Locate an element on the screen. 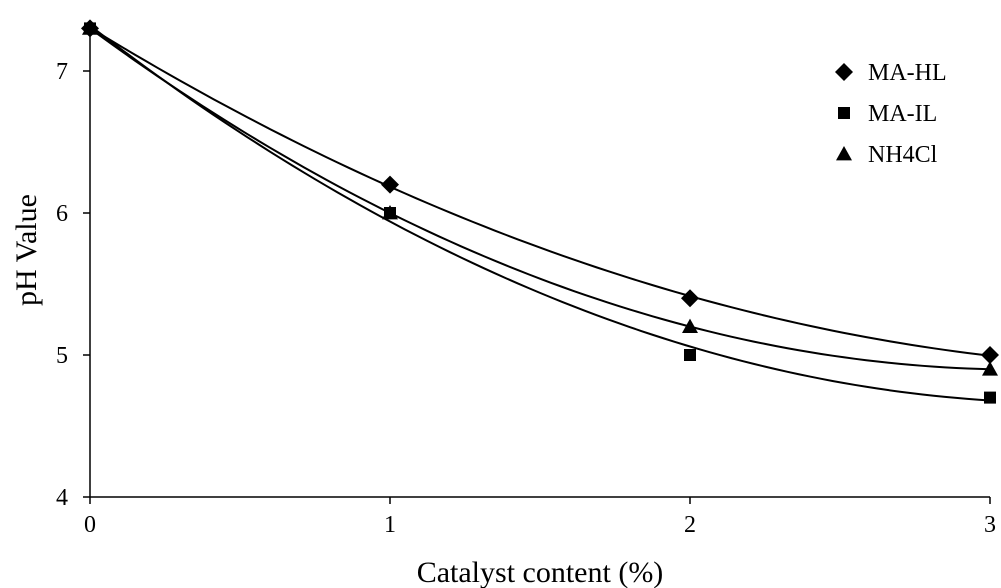  legend-marker-ma-hl is located at coordinates (844, 72).